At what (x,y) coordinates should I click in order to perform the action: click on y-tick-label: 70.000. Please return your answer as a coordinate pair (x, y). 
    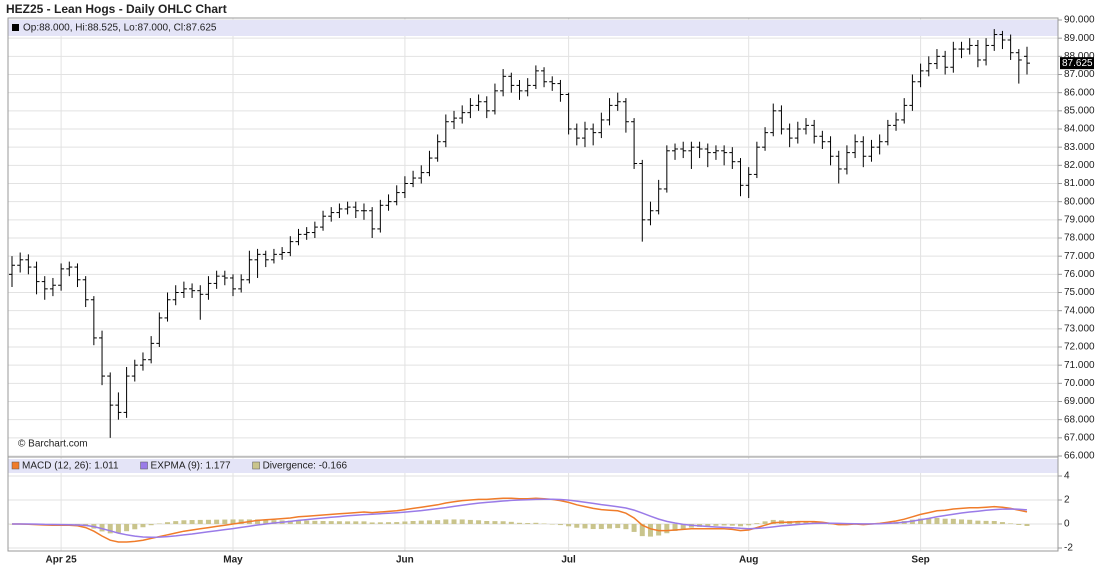
    Looking at the image, I should click on (1079, 383).